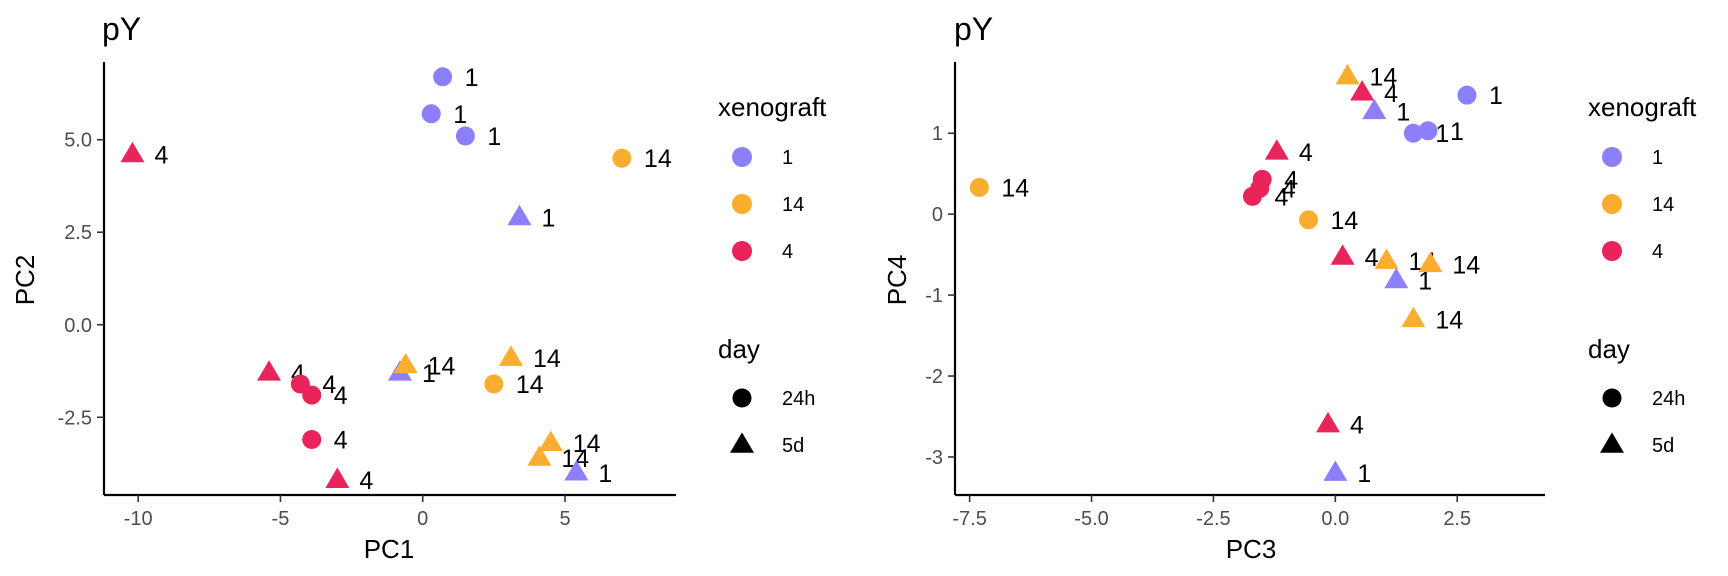 The height and width of the screenshot is (576, 1728). Describe the element at coordinates (564, 519) in the screenshot. I see `x-tick-label: 5` at that location.